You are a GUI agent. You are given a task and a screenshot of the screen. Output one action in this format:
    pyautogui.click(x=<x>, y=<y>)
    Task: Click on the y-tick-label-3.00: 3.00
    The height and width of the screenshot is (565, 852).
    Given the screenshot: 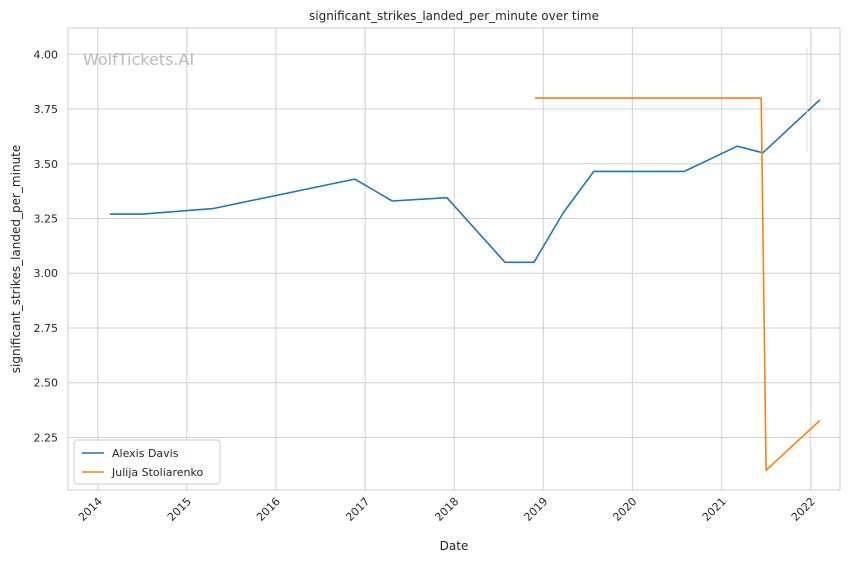 What is the action you would take?
    pyautogui.click(x=46, y=273)
    